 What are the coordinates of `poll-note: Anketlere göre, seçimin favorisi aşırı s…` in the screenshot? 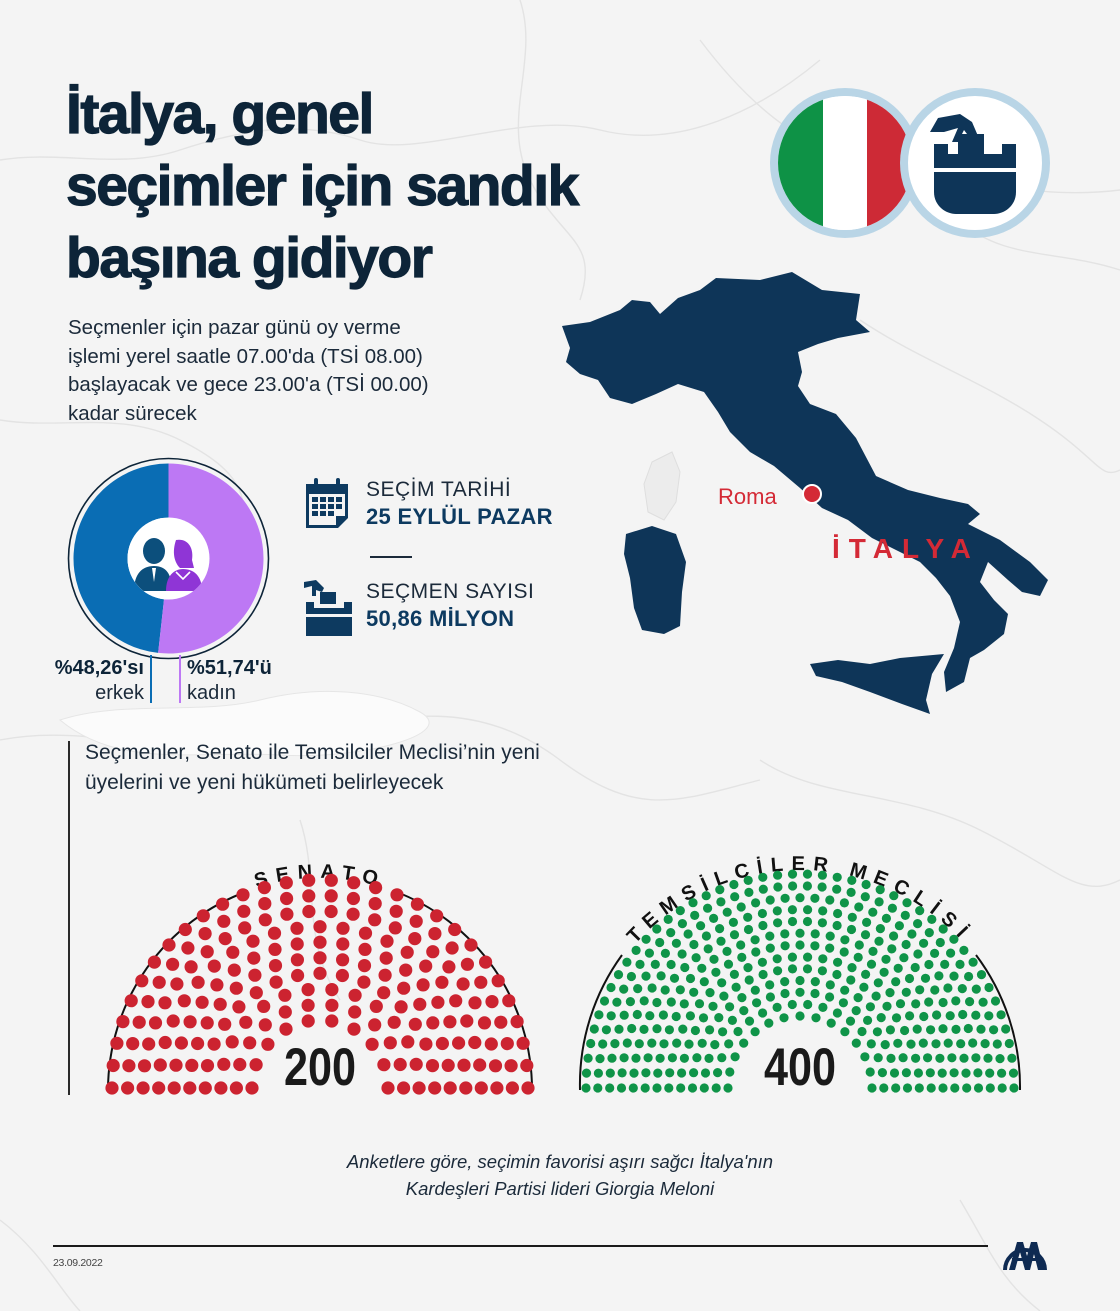 It's located at (560, 1175).